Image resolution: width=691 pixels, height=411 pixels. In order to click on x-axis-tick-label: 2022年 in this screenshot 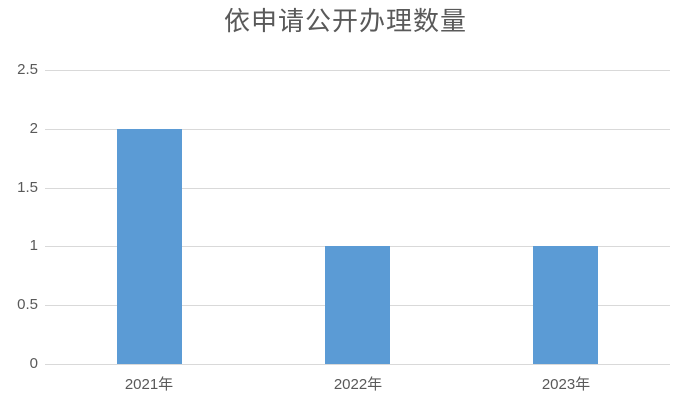, I will do `click(358, 384)`.